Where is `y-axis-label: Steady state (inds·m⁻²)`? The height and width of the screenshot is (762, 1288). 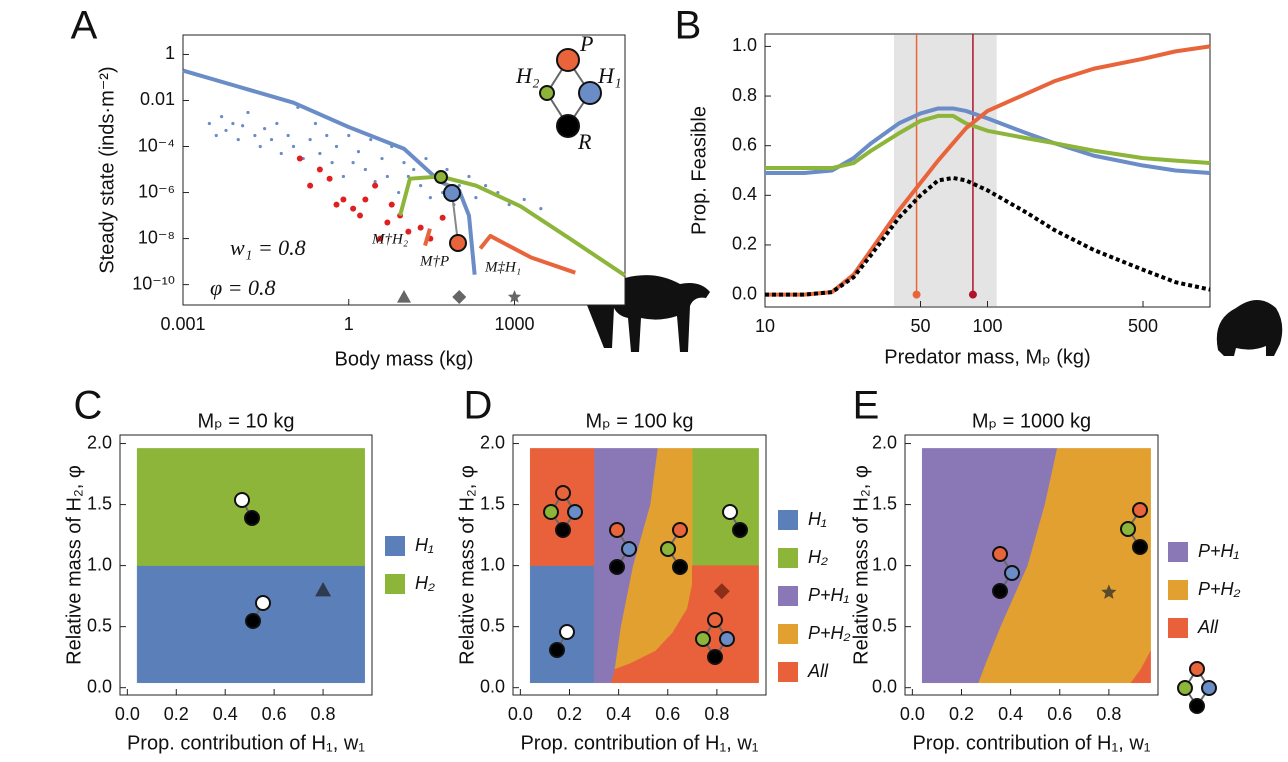 y-axis-label: Steady state (inds·m⁻²) is located at coordinates (107, 169).